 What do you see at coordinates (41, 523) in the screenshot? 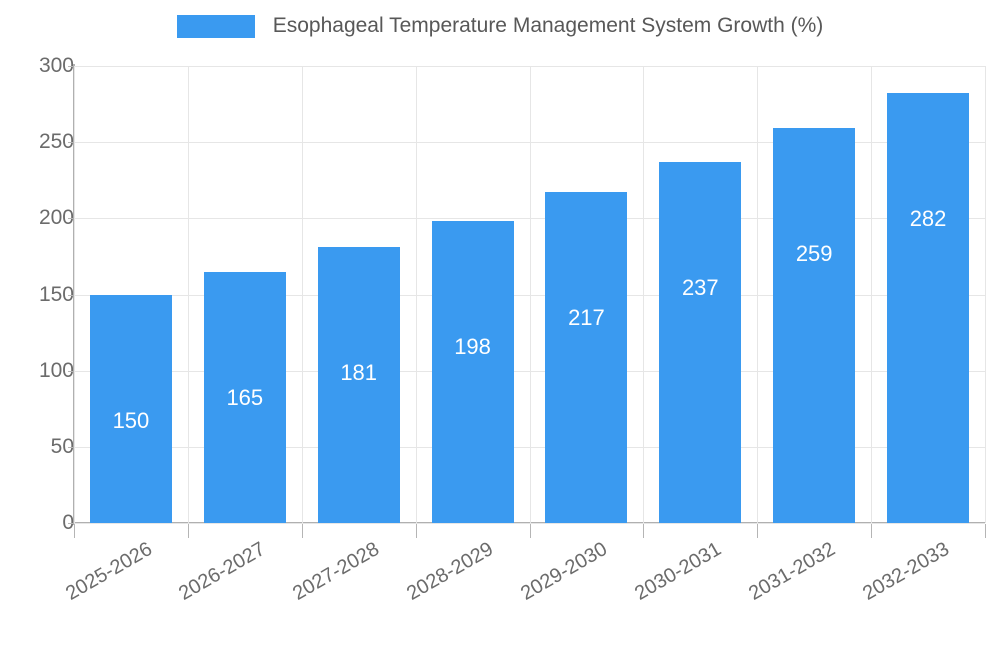
I see `y-axis-tick-label: 0` at bounding box center [41, 523].